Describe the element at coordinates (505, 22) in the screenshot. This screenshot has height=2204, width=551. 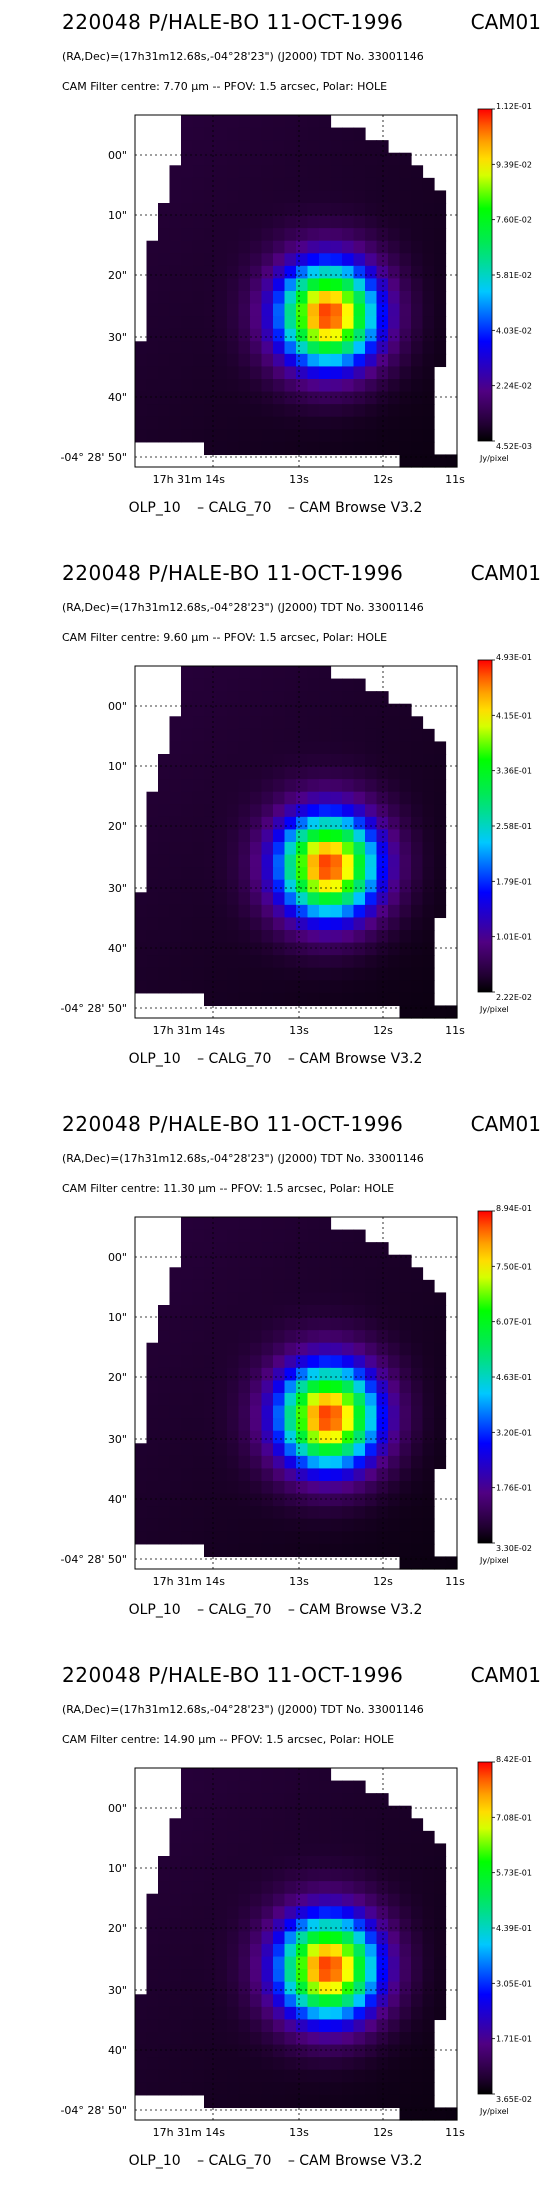
I see `camera-label: CAM01` at that location.